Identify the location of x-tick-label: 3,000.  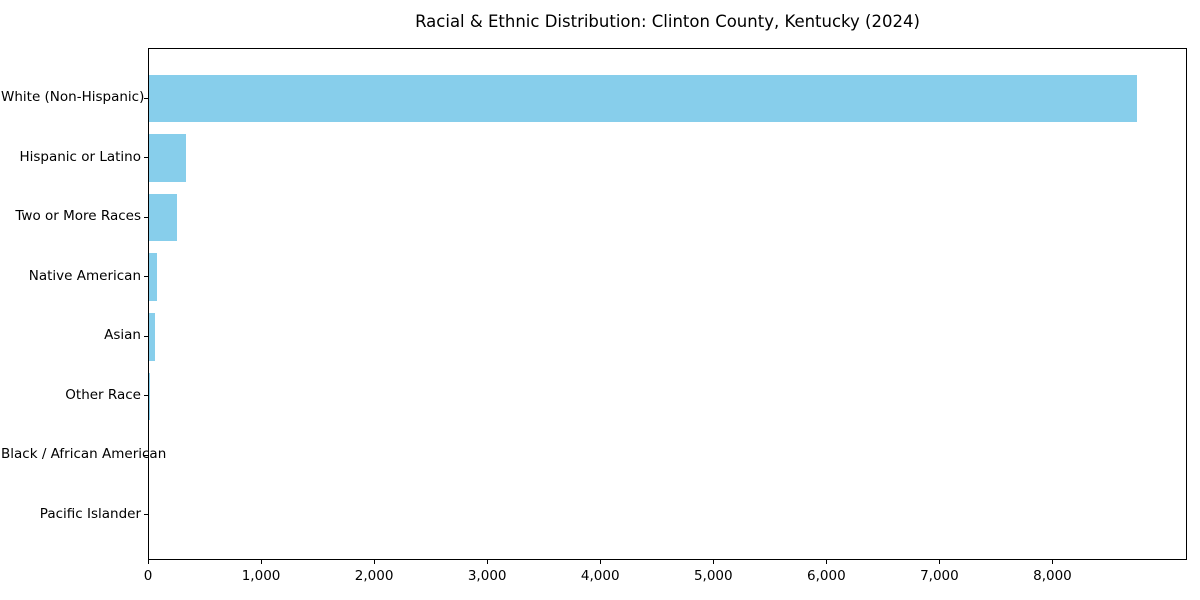
(487, 576).